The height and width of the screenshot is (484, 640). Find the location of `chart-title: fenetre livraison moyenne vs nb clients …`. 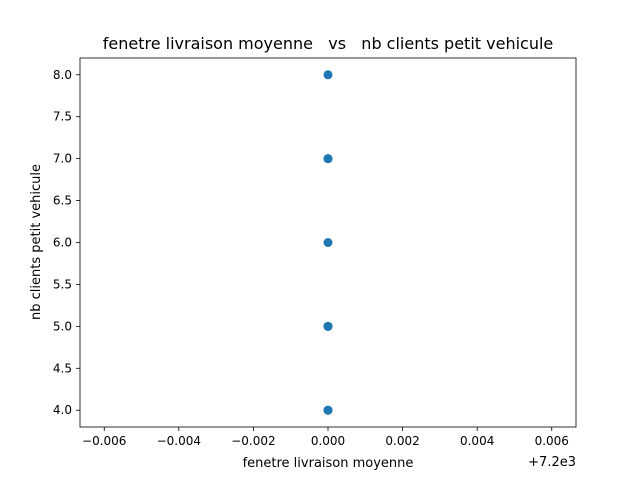

chart-title: fenetre livraison moyenne vs nb clients … is located at coordinates (328, 43).